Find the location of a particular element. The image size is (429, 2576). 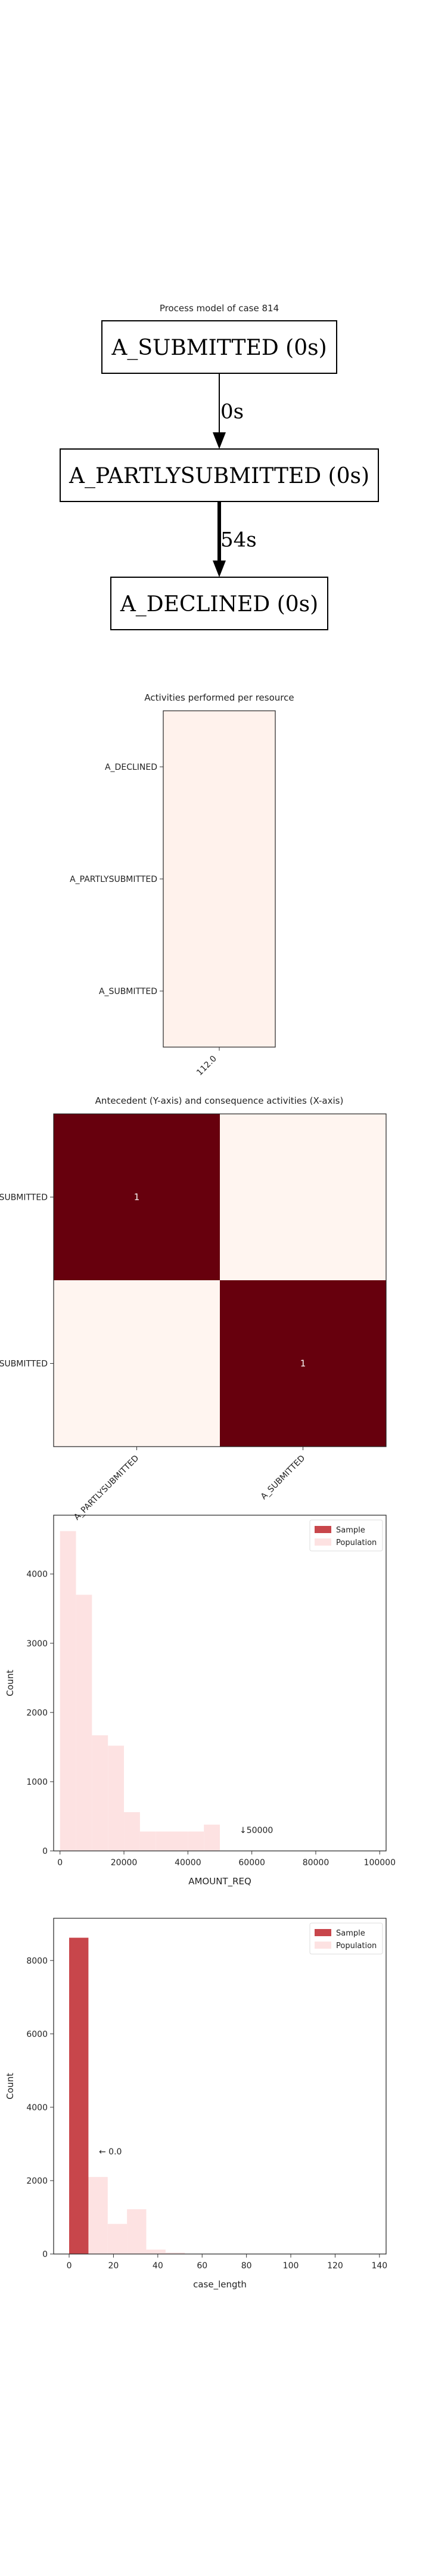

x-tick-label: 60 is located at coordinates (202, 2266).